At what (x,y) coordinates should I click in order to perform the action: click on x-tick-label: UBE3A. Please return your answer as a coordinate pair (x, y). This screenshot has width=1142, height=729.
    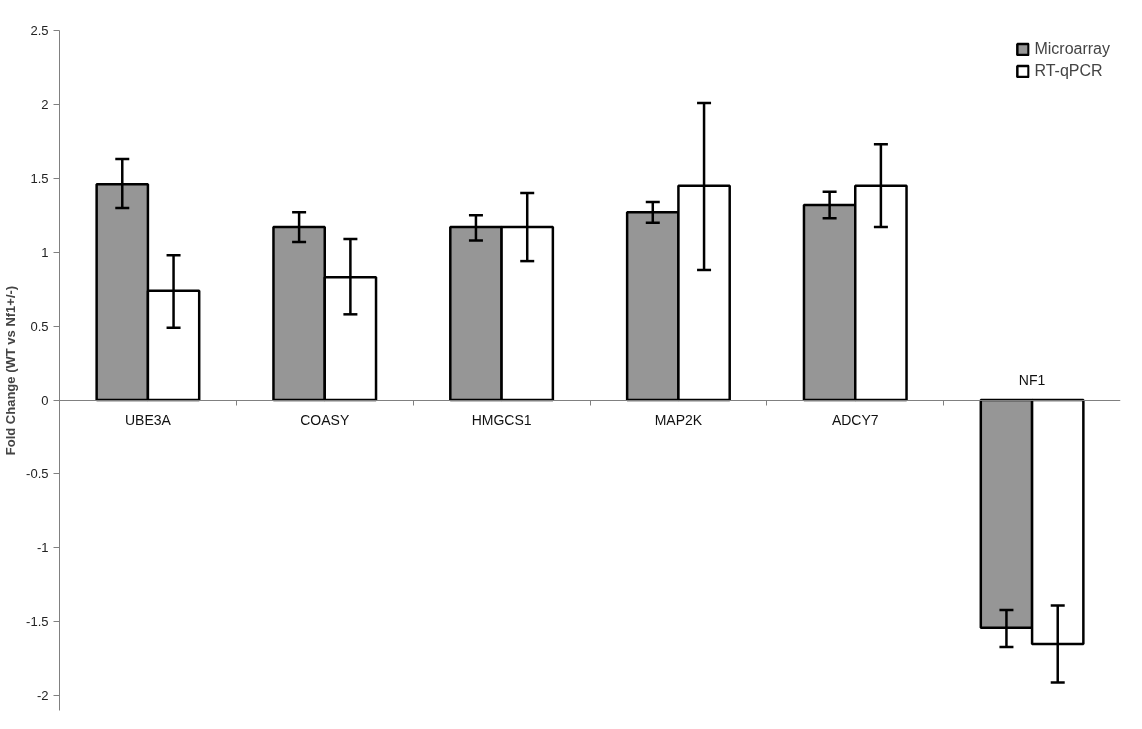
    Looking at the image, I should click on (148, 420).